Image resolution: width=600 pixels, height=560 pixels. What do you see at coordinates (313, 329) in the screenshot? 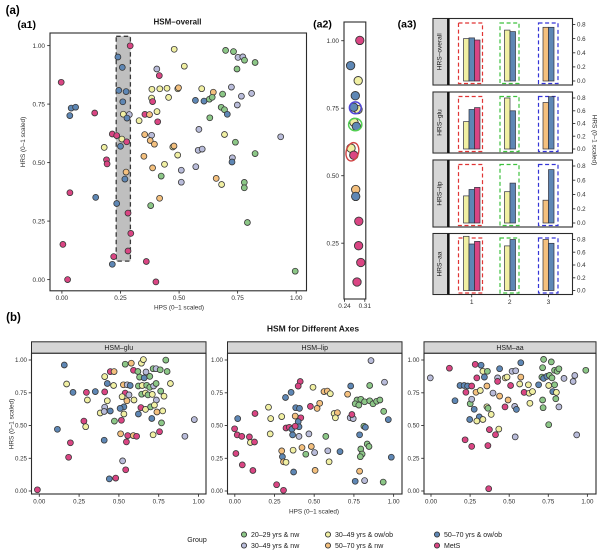
I see `svg-text: HSM for Different Axes` at bounding box center [313, 329].